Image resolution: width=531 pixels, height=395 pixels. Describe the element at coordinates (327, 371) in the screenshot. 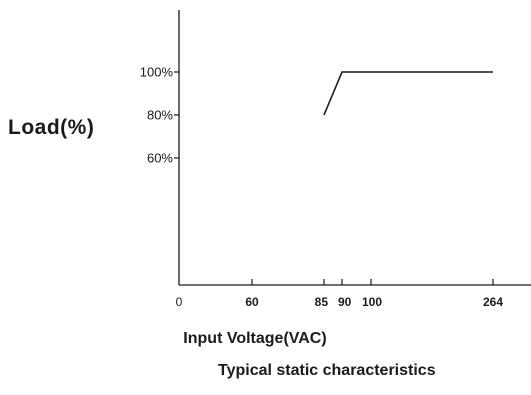

I see `chart-title: Typical static characteristics` at that location.